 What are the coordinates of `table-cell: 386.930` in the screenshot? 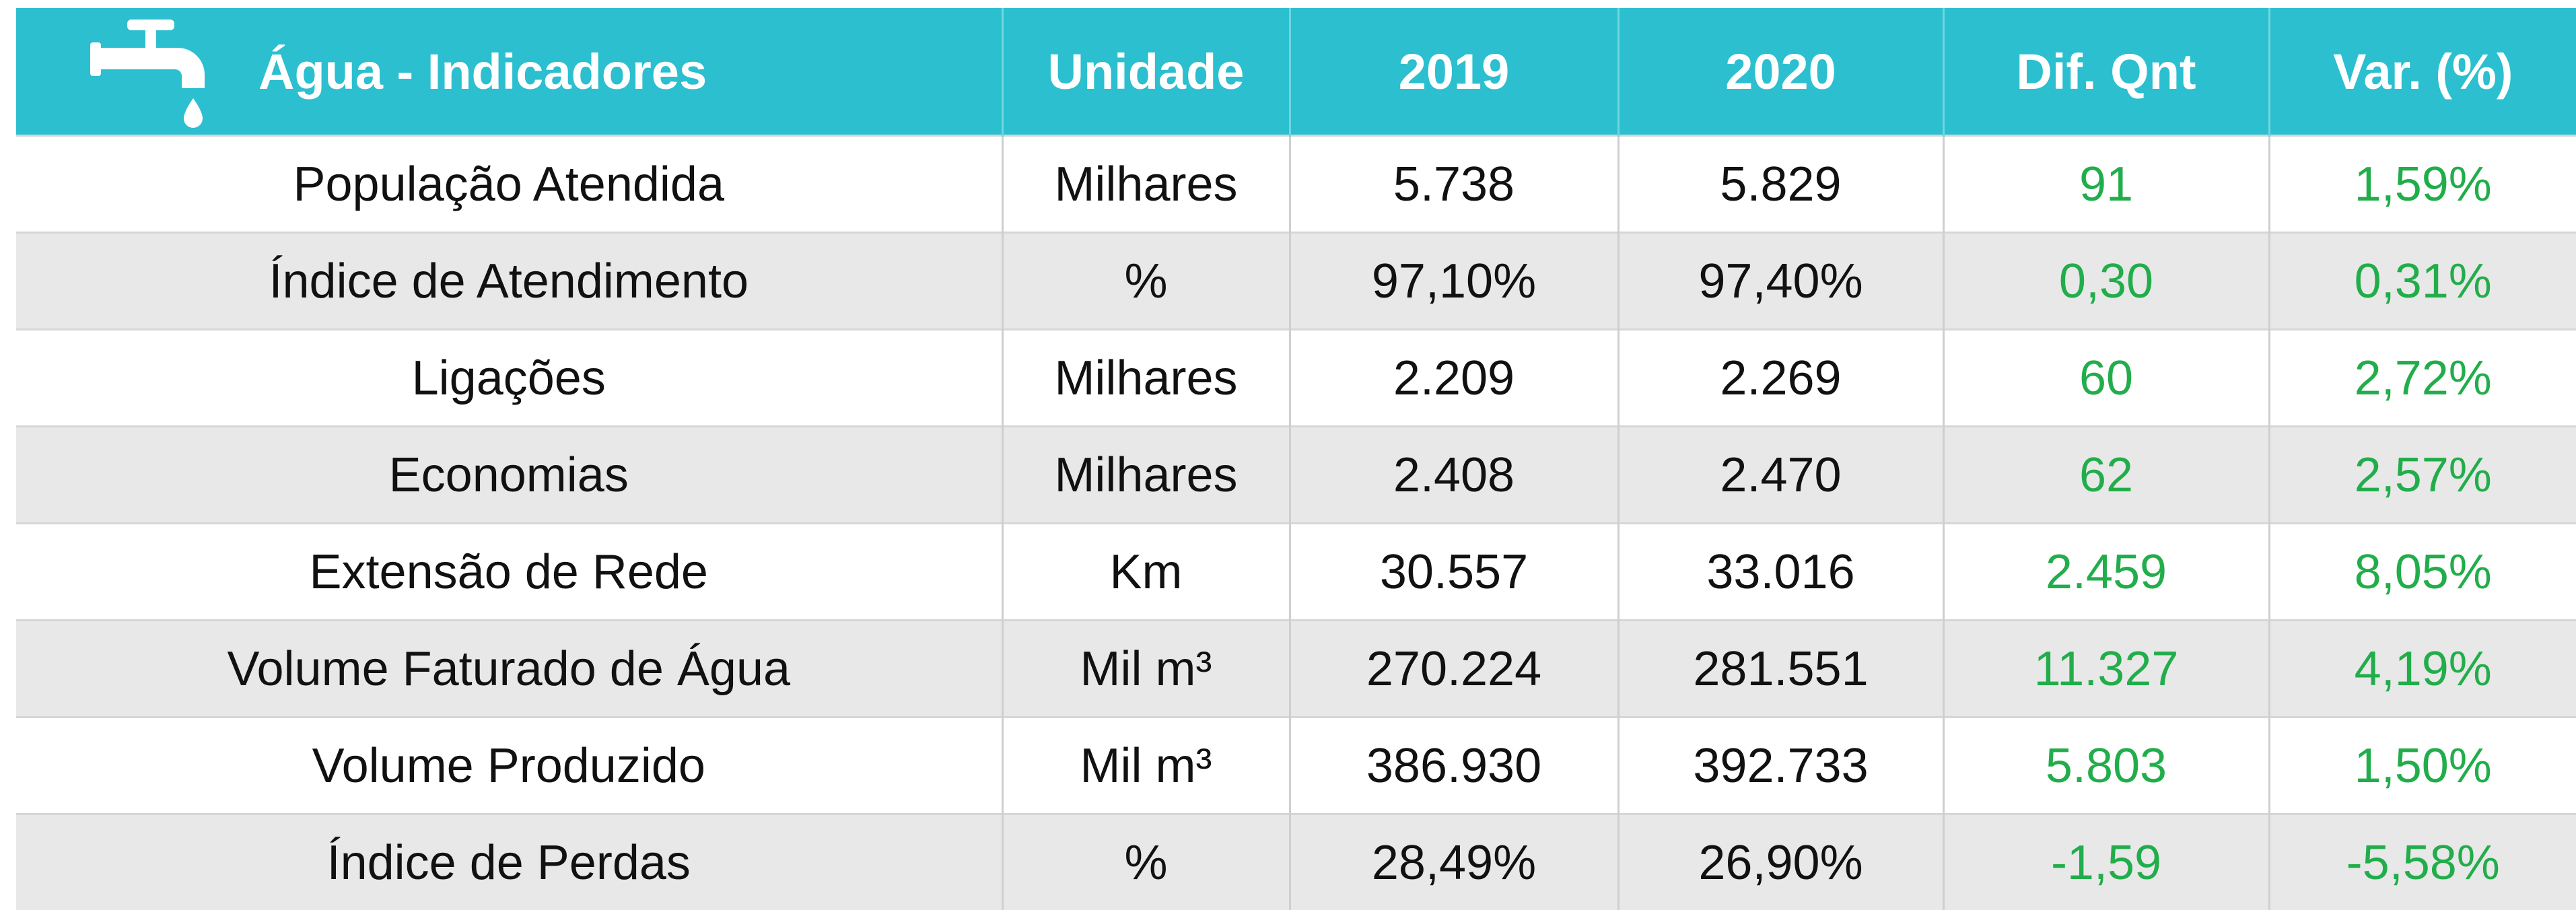 It's located at (1454, 766).